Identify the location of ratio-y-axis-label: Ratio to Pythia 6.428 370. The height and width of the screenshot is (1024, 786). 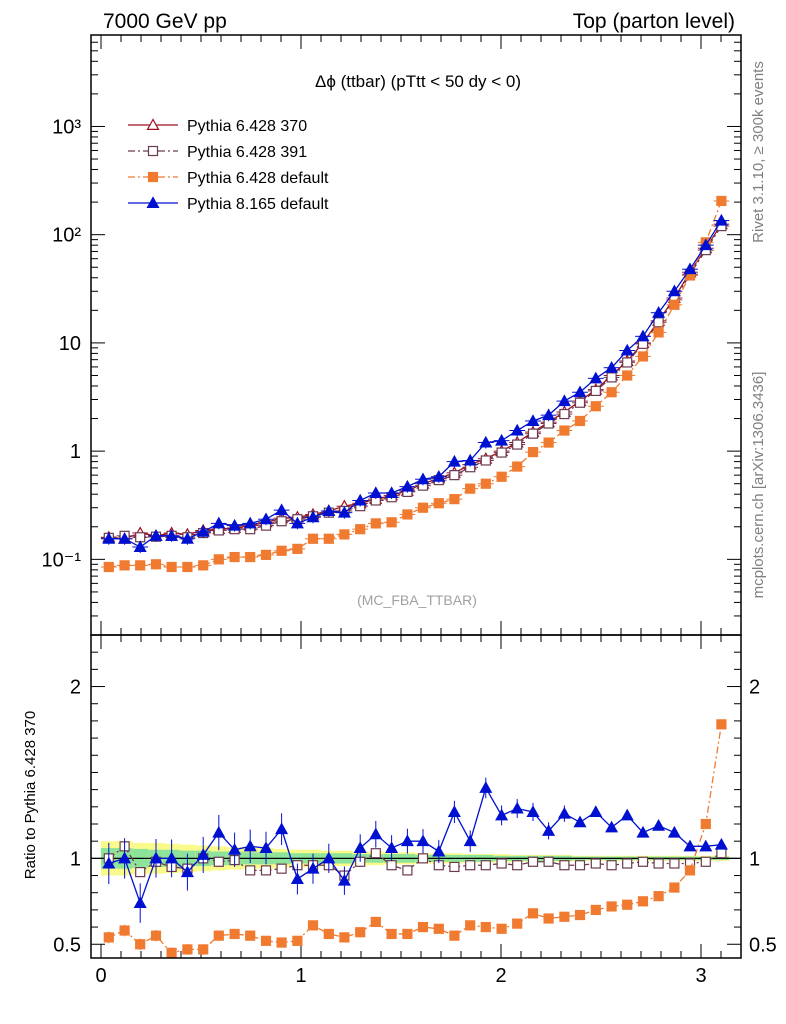
(30, 795).